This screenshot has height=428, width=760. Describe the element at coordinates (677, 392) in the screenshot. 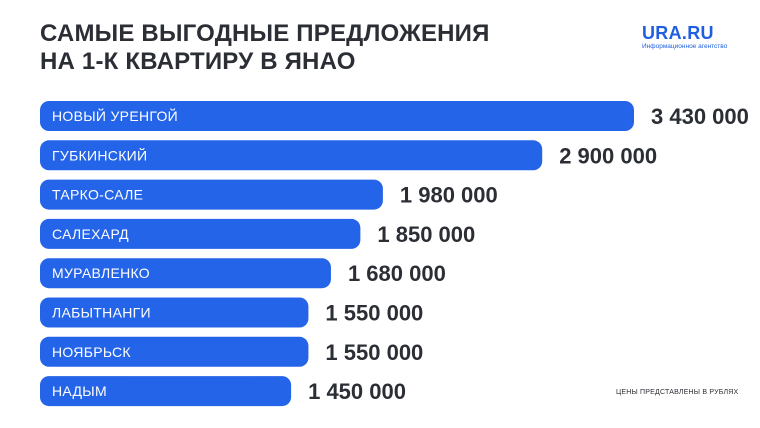

I see `currency-note: ЦЕНЫ ПРЕДСТАВЛЕНЫ В РУБЛЯХ` at that location.